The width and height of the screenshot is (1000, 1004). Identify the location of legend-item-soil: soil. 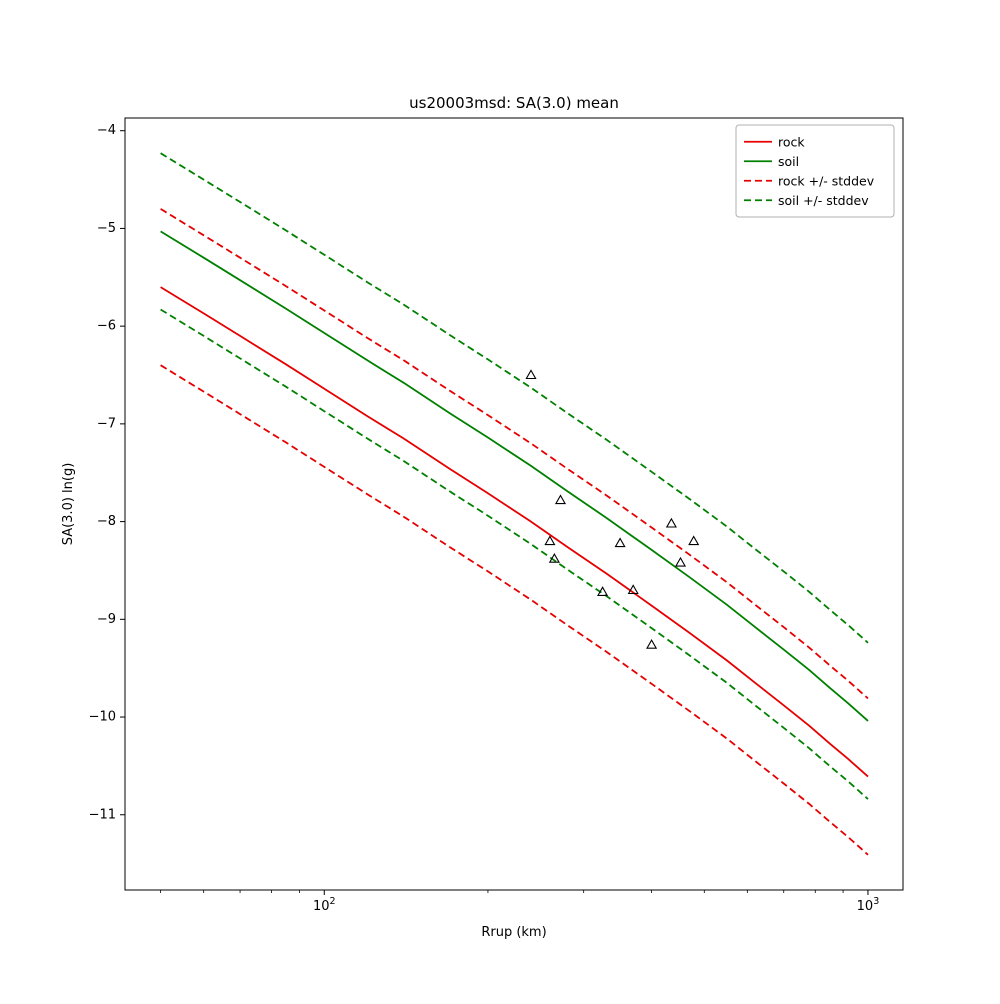
(771, 161).